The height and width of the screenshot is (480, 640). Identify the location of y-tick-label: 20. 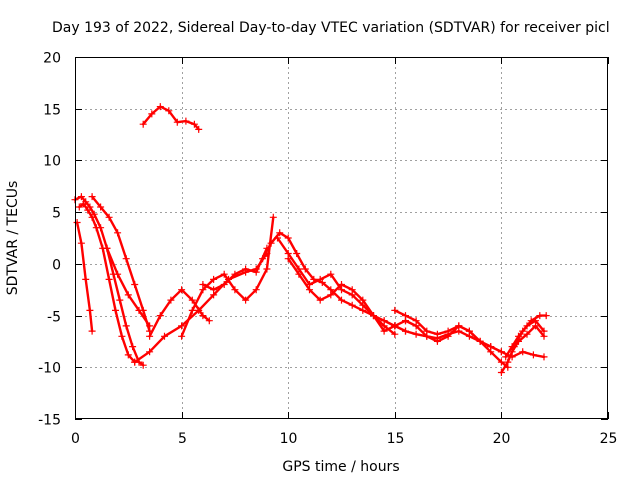
(52, 59).